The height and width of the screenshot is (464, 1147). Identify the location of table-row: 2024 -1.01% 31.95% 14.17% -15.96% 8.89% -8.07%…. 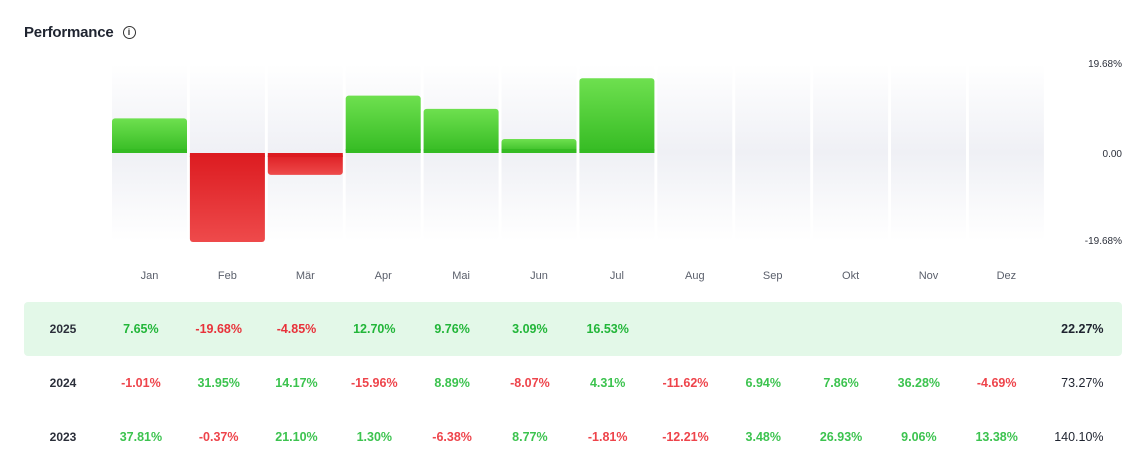
(573, 383).